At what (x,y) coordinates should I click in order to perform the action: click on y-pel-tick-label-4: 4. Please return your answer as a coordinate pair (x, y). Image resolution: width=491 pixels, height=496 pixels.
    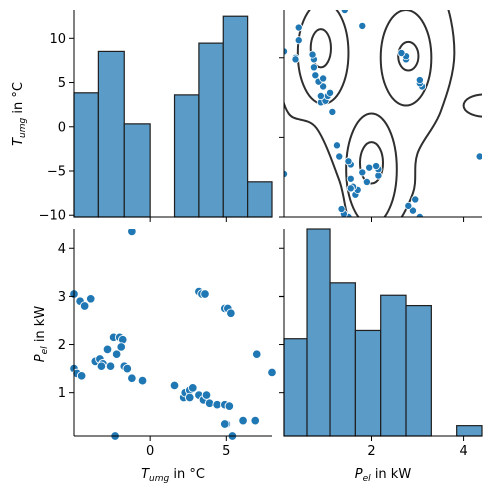
    Looking at the image, I should click on (62, 249).